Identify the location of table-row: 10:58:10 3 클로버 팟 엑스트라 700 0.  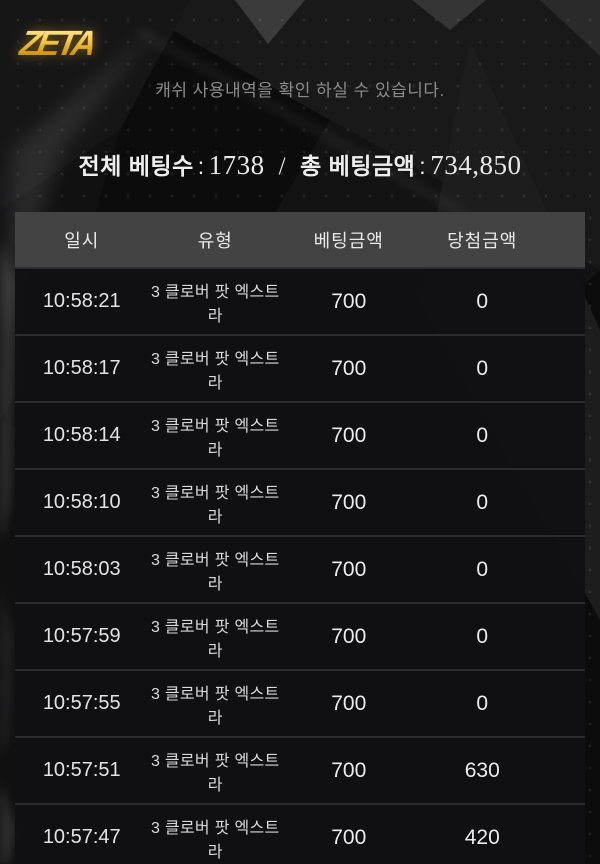
(300, 501).